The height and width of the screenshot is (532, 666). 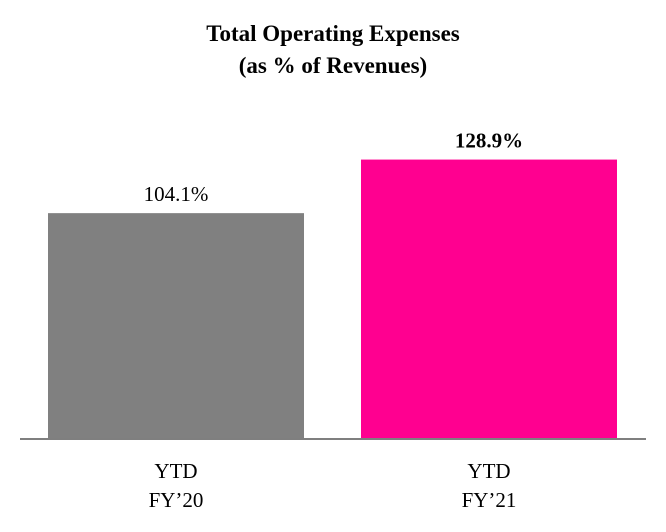 What do you see at coordinates (333, 485) in the screenshot?
I see `category-labels-group: YTD FY’20 YTD FY’21` at bounding box center [333, 485].